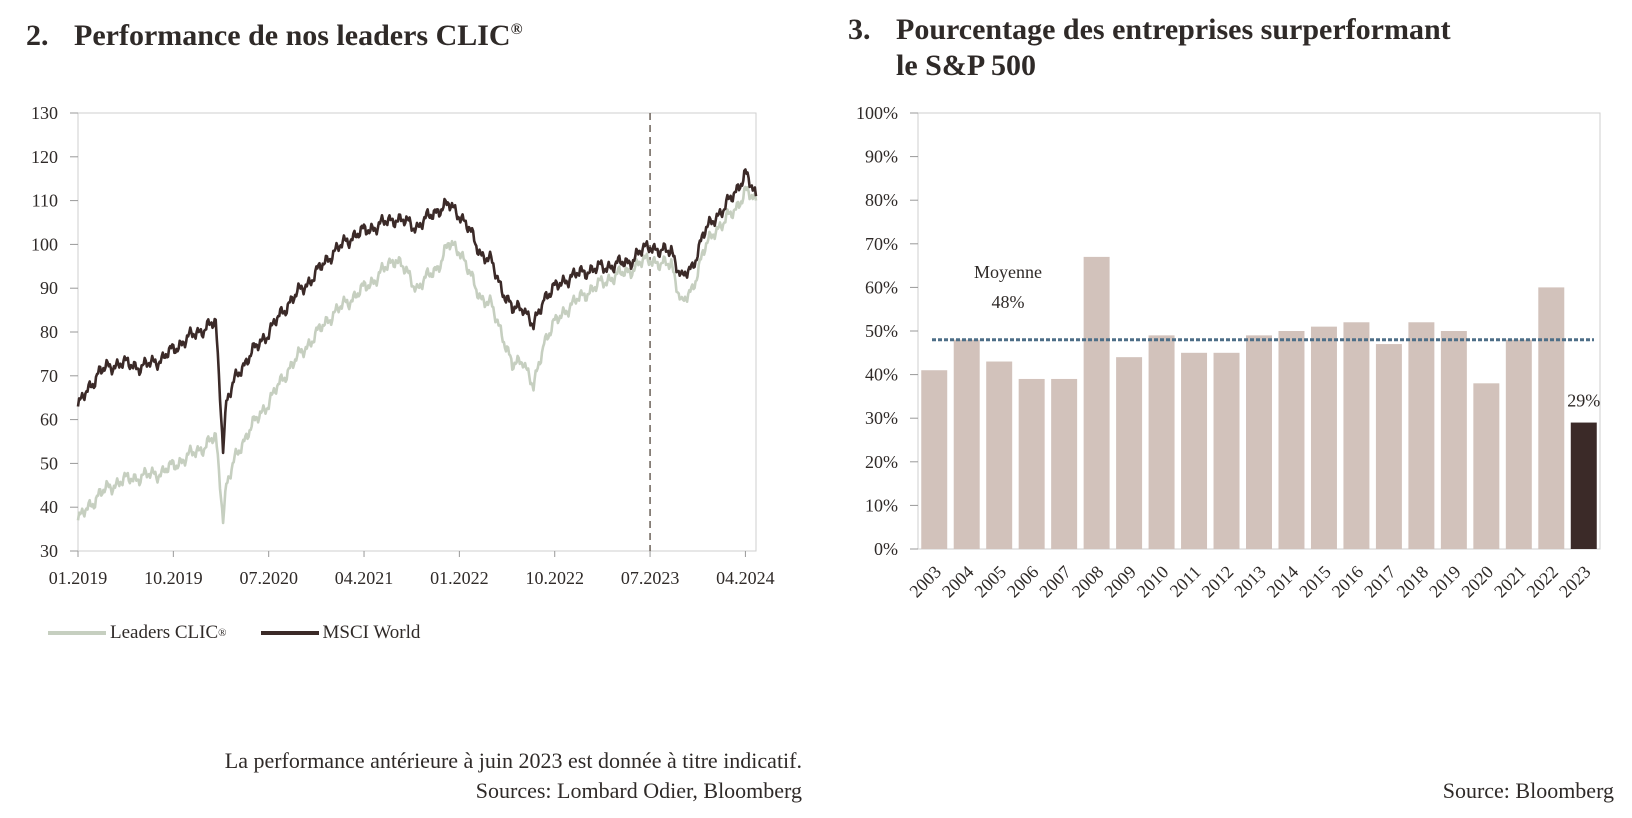 The width and height of the screenshot is (1632, 818). I want to click on bar-2014, so click(1291, 440).